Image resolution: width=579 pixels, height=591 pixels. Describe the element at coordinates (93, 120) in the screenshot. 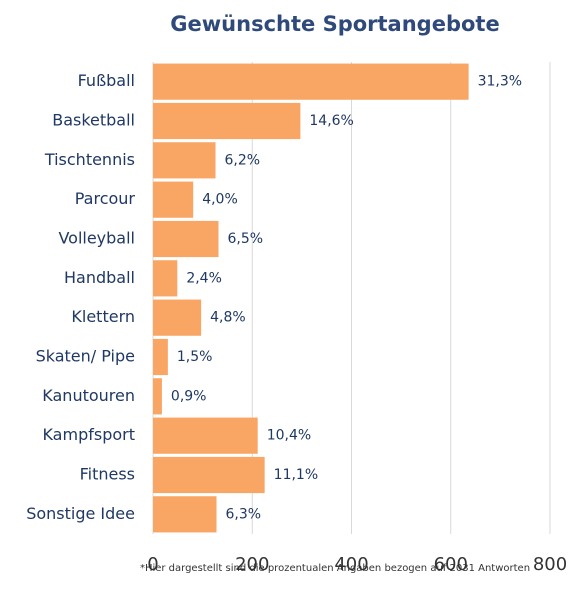

I see `y-tick-label: Basketball` at that location.